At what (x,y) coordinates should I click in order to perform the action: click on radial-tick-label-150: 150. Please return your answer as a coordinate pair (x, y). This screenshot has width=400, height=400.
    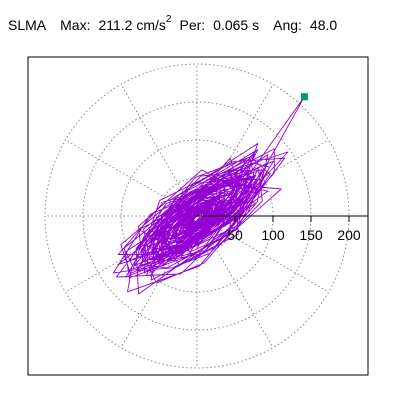
    Looking at the image, I should click on (311, 235).